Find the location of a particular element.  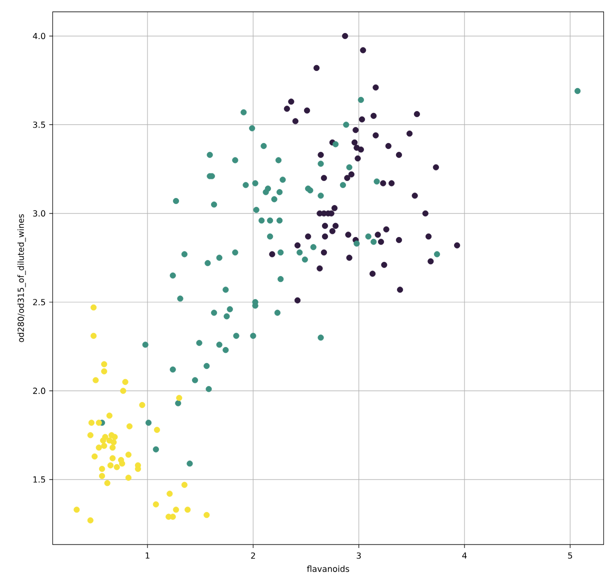

y-tick-label: 2.5 is located at coordinates (39, 302).